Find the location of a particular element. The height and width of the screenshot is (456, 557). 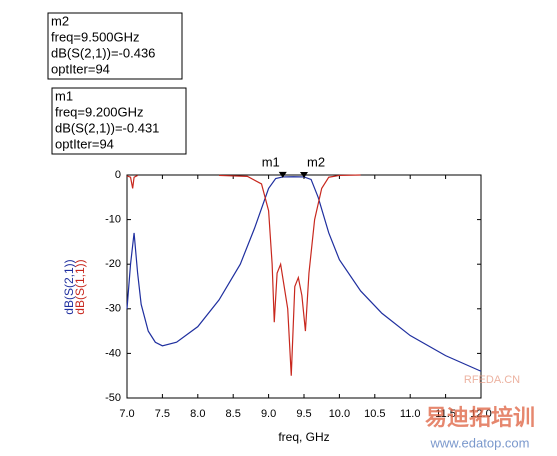

watermark: RFEDA.CN is located at coordinates (492, 380).